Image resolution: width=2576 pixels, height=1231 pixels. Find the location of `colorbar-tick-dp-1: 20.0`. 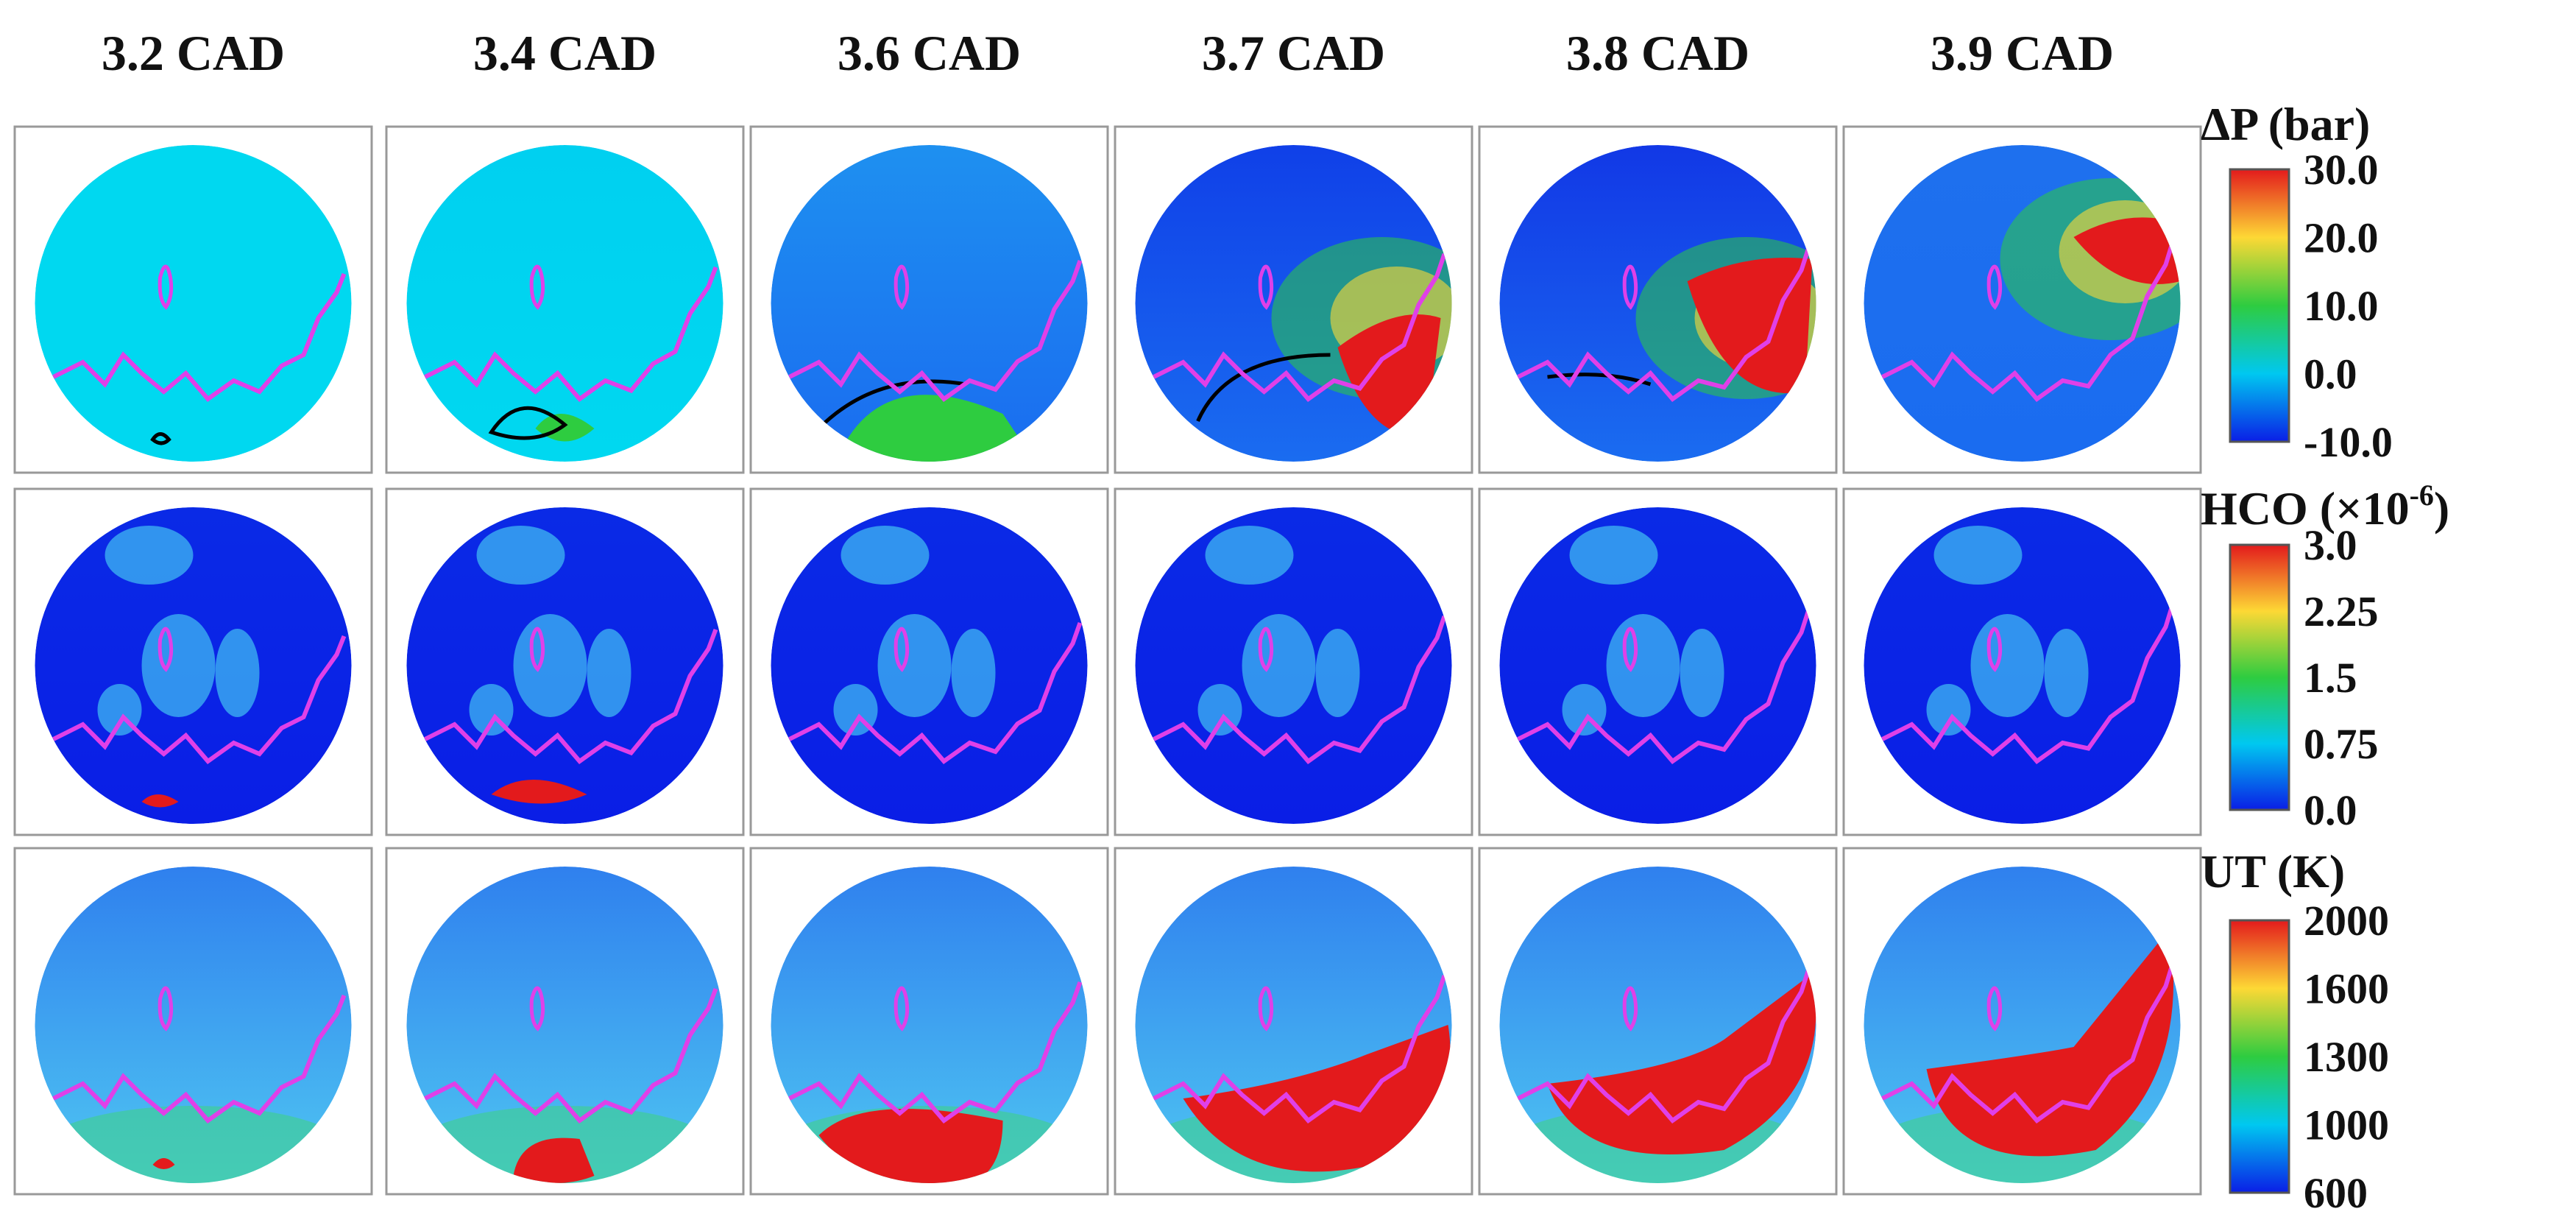

colorbar-tick-dp-1: 20.0 is located at coordinates (2341, 238).